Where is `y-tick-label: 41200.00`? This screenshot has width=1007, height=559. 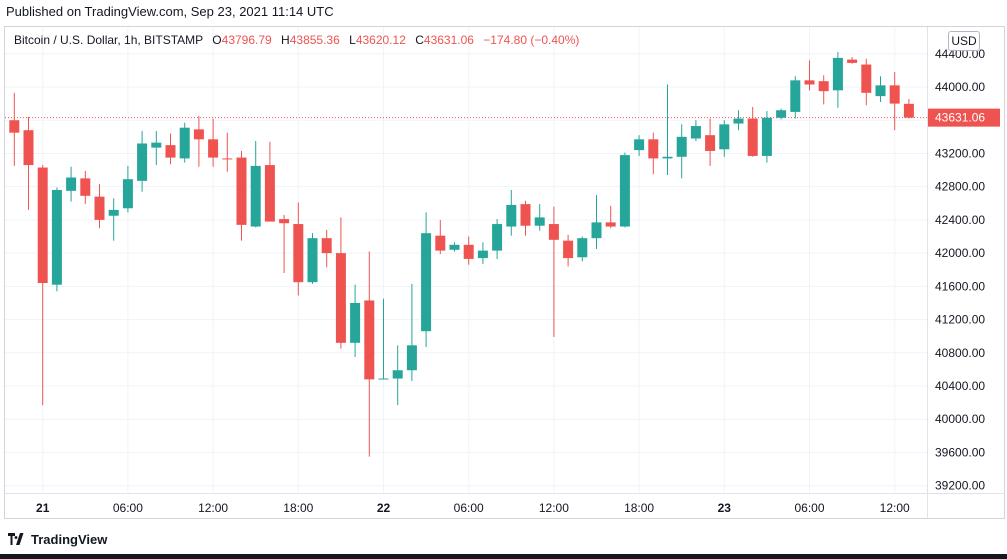
y-tick-label: 41200.00 is located at coordinates (960, 320).